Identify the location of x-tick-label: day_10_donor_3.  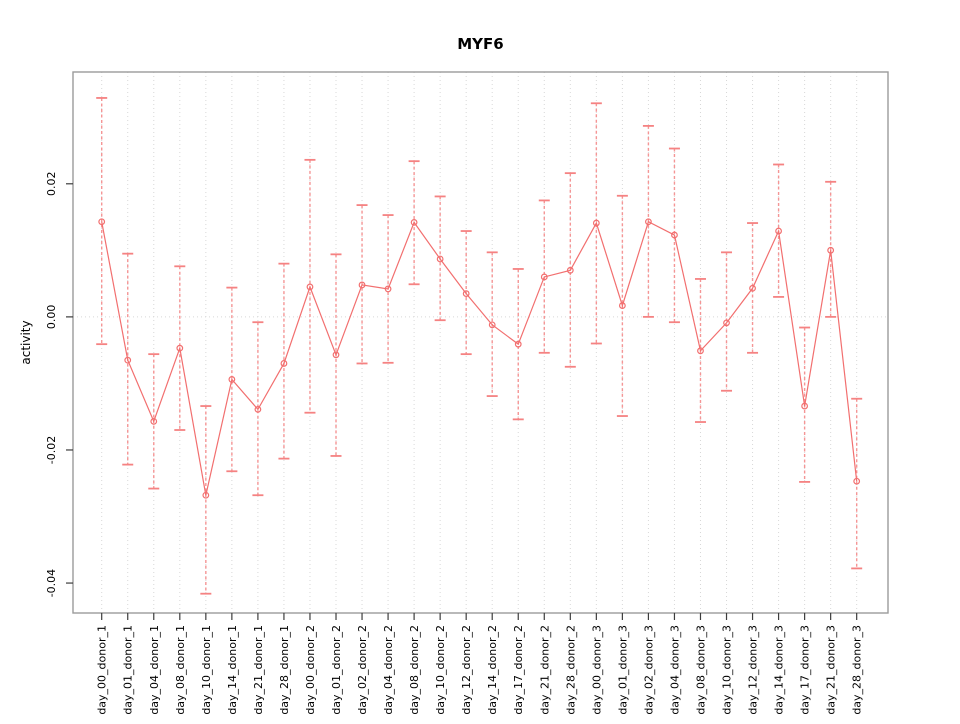
(727, 670).